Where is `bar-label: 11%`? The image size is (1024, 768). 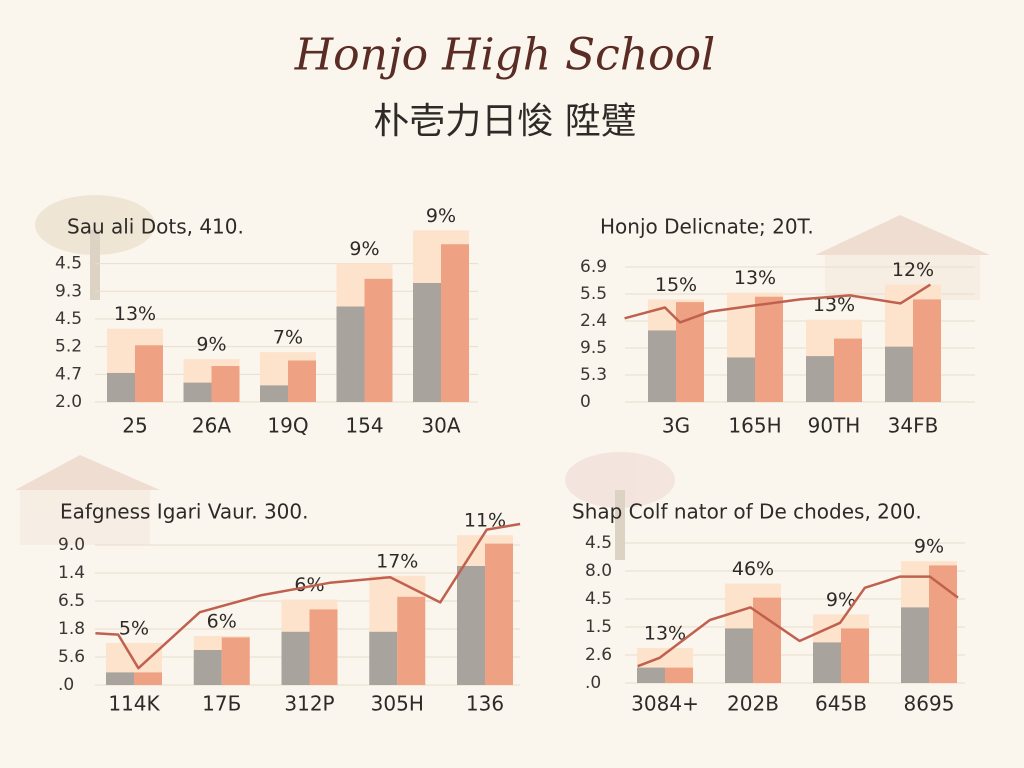
bar-label: 11% is located at coordinates (485, 521).